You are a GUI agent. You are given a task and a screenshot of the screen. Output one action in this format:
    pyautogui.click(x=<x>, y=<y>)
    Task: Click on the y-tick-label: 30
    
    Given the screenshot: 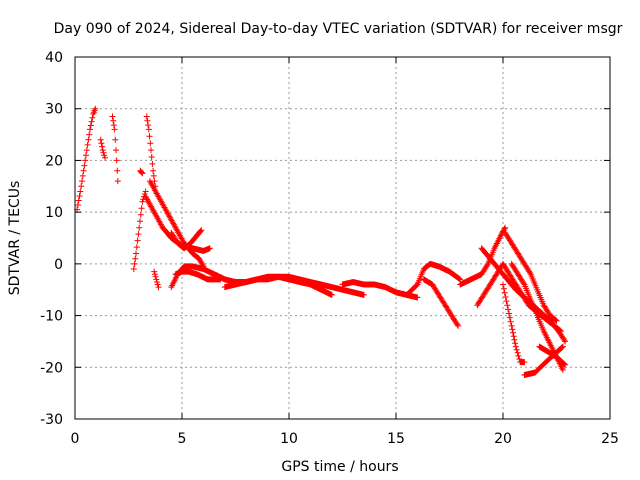 What is the action you would take?
    pyautogui.click(x=54, y=110)
    